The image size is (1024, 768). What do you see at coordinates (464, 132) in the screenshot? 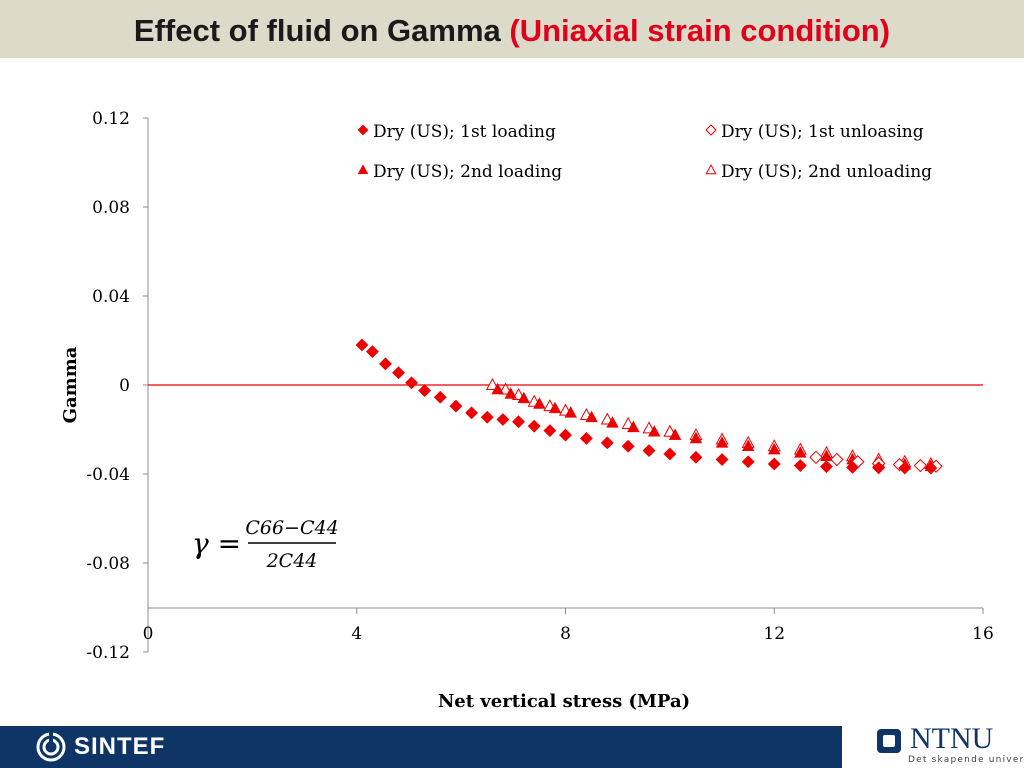
I see `legend-label: Dry (US); 1st loading` at bounding box center [464, 132].